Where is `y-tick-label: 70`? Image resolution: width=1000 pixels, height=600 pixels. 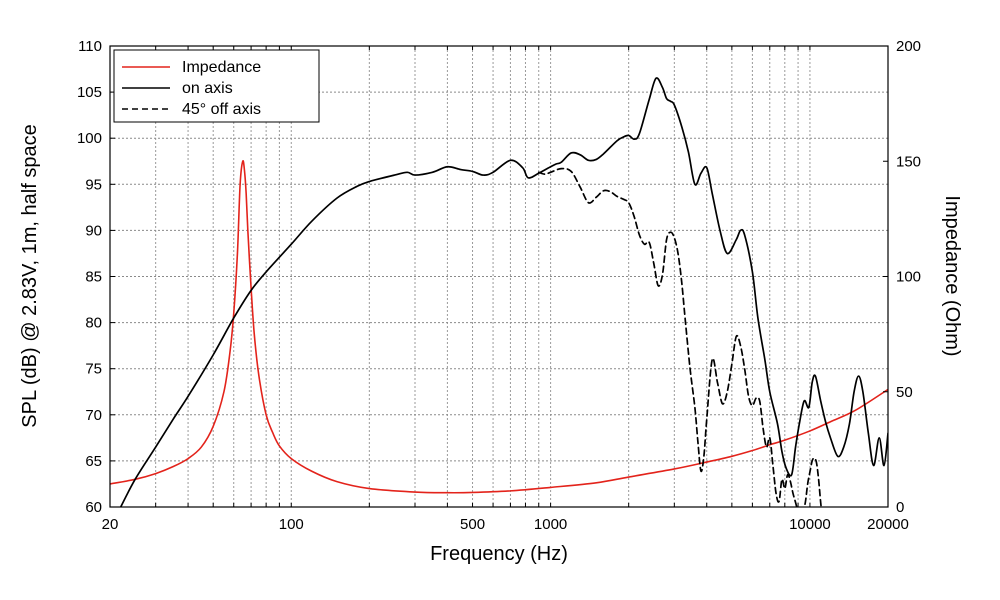 y-tick-label: 70 is located at coordinates (93, 415).